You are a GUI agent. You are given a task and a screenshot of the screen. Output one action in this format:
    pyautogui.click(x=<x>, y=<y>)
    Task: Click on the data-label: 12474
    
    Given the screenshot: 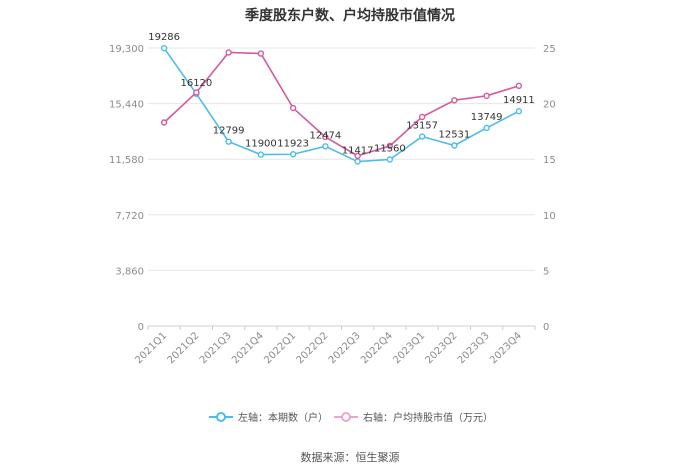 What is the action you would take?
    pyautogui.click(x=325, y=135)
    